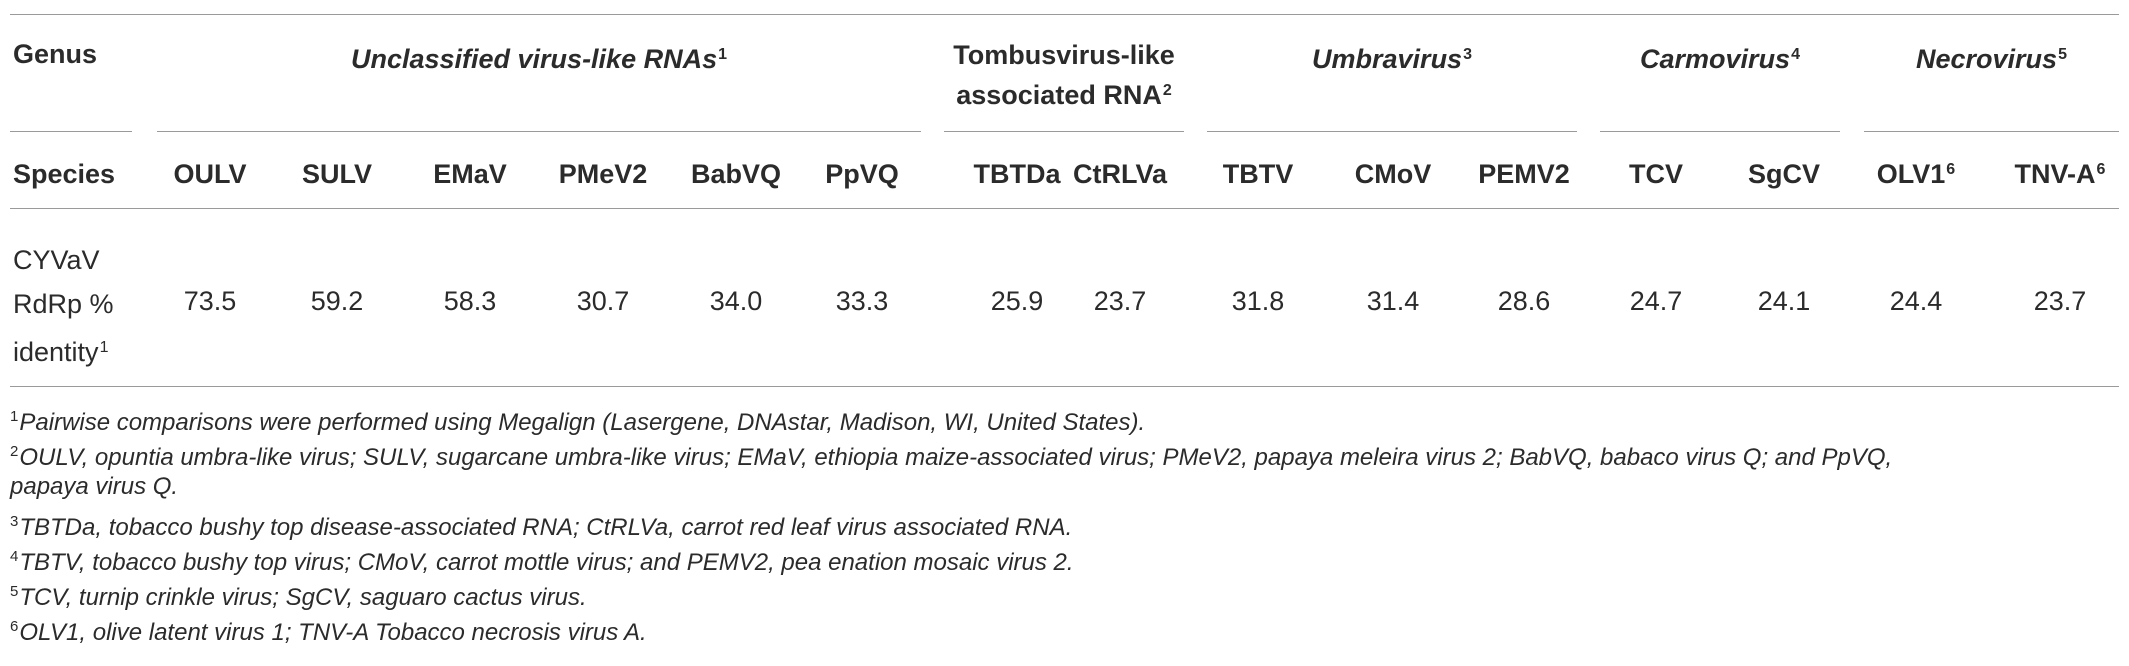 The height and width of the screenshot is (666, 2129). What do you see at coordinates (1720, 59) in the screenshot?
I see `group-carmo: Carmovirus4` at bounding box center [1720, 59].